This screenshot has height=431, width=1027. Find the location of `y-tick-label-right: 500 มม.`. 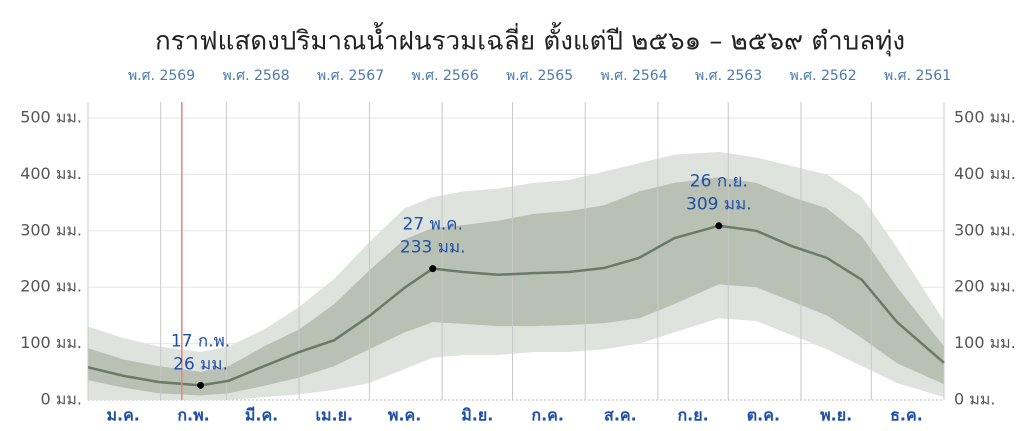

y-tick-label-right: 500 มม. is located at coordinates (985, 117).